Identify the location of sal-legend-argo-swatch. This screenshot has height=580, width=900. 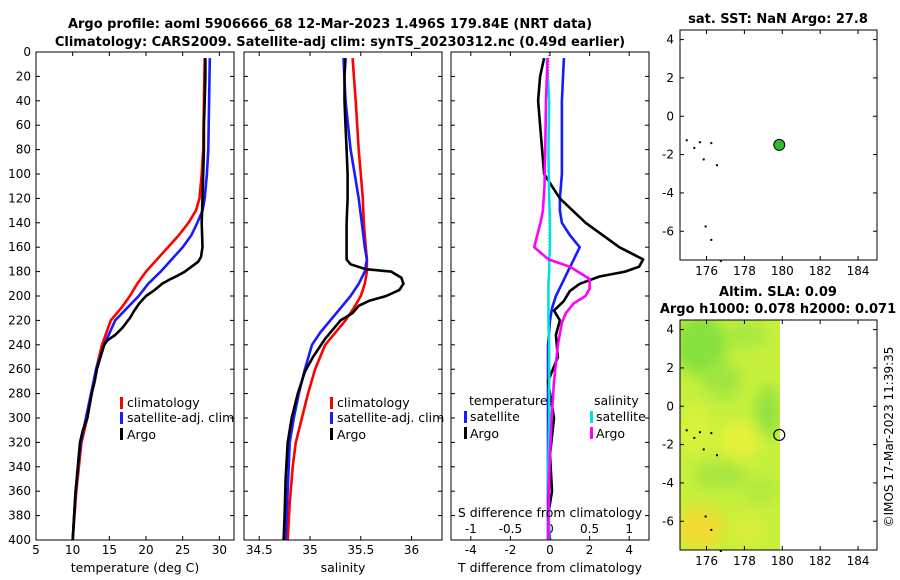
(331, 434).